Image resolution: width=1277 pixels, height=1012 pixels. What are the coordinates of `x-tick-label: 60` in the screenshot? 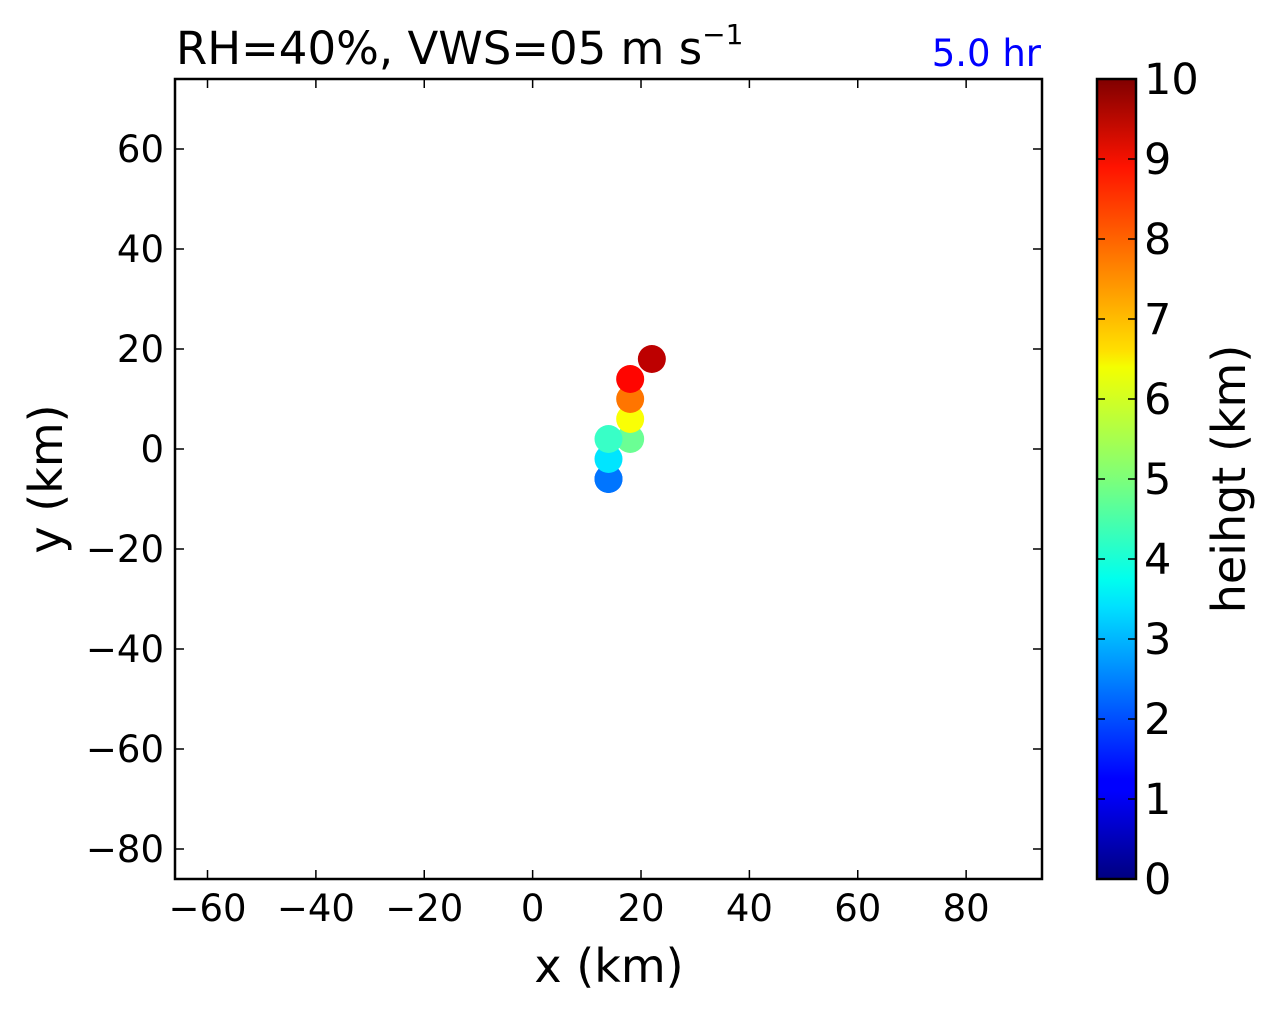 It's located at (857, 908).